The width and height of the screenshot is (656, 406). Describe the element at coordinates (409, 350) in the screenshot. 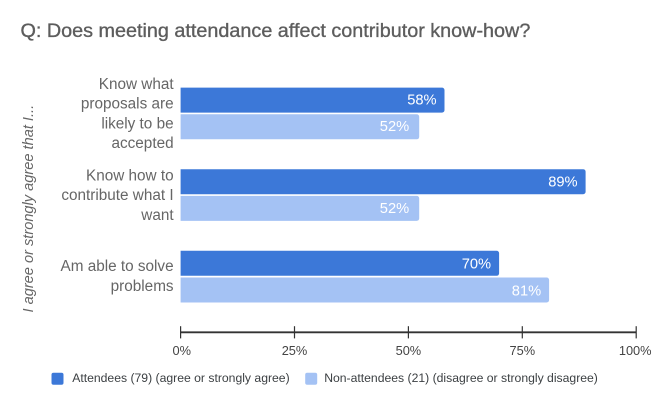

I see `svg-text: 50%` at that location.